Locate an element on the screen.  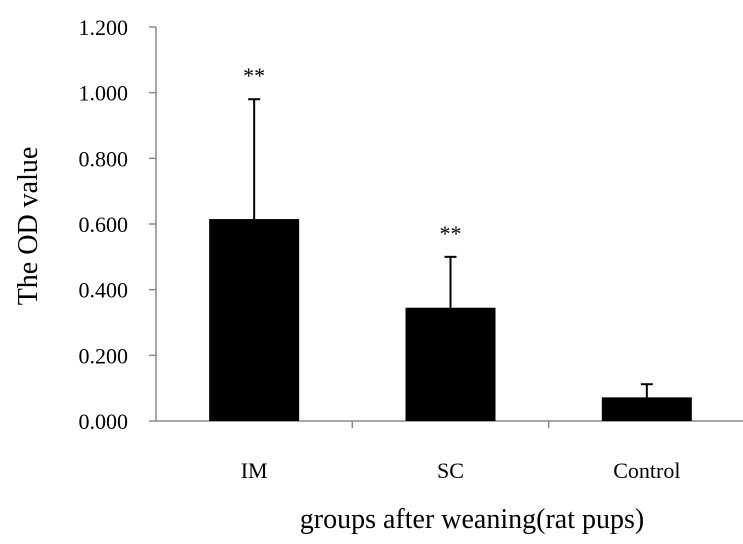
significance-annotations: ** ** is located at coordinates (352, 154).